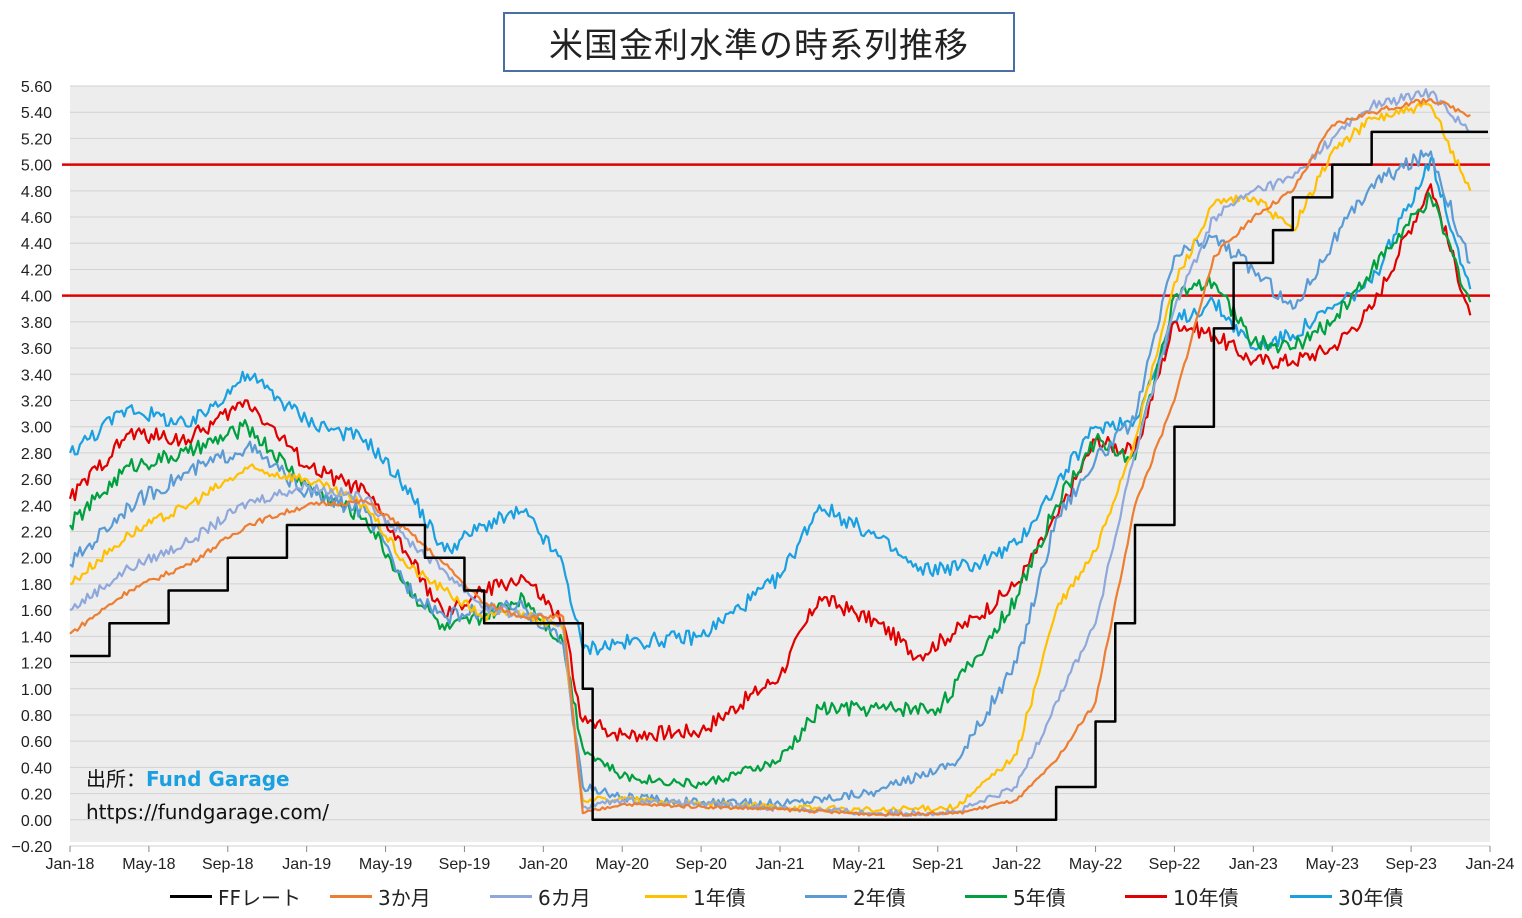 The image size is (1522, 918). I want to click on legend-label: 6カ月, so click(564, 897).